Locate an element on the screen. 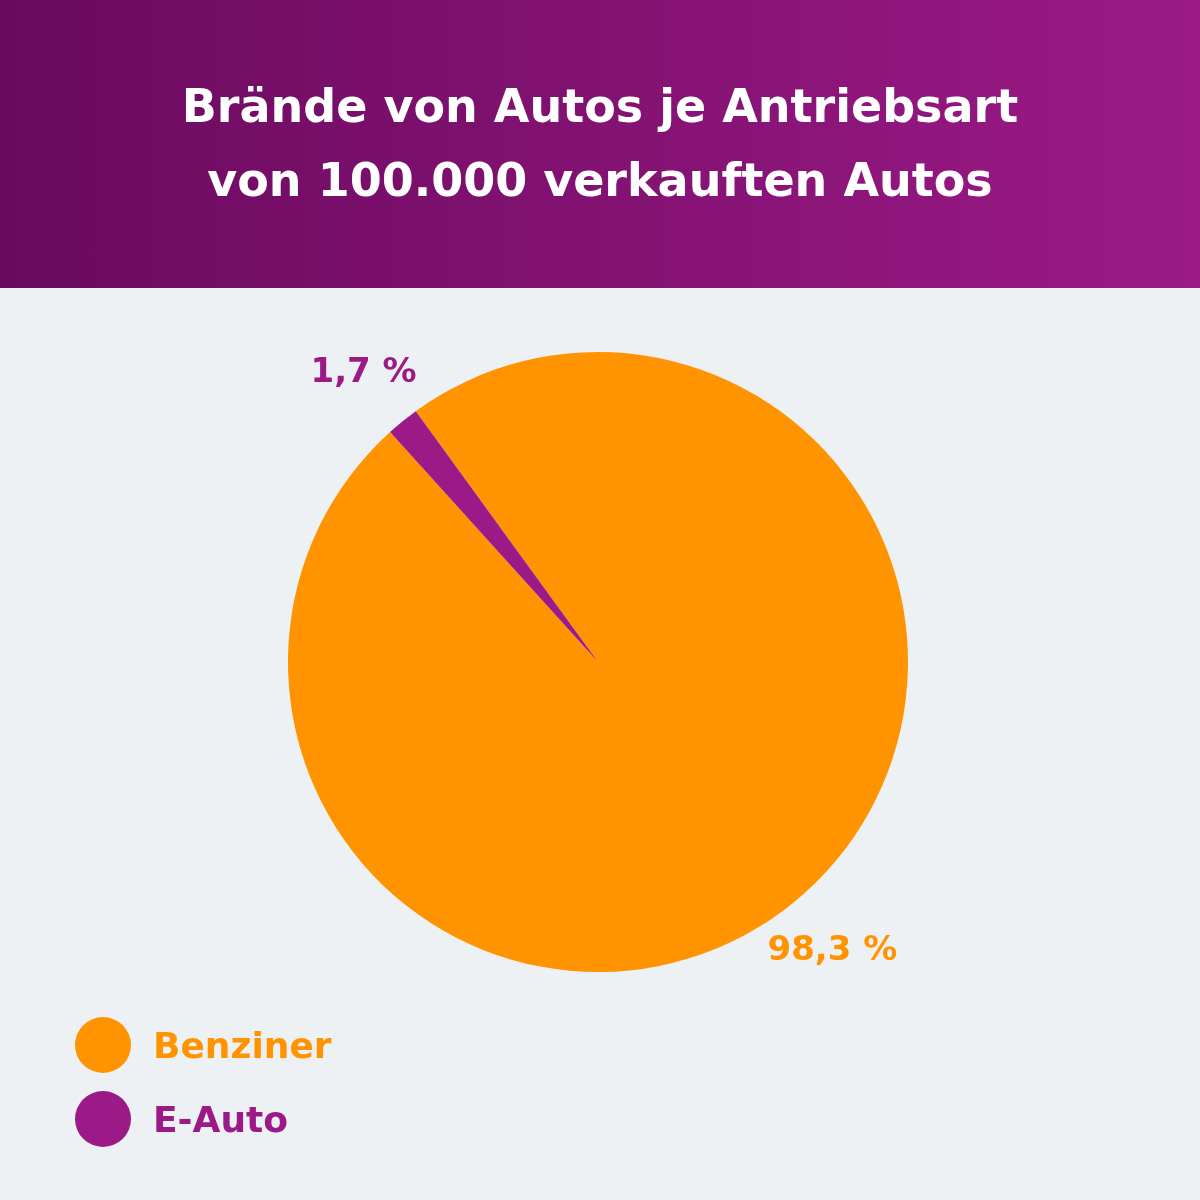 Image resolution: width=1200 pixels, height=1200 pixels. chart-title: Brände von Autos je Antriebsart von 100.000 verkauften Autos is located at coordinates (600, 143).